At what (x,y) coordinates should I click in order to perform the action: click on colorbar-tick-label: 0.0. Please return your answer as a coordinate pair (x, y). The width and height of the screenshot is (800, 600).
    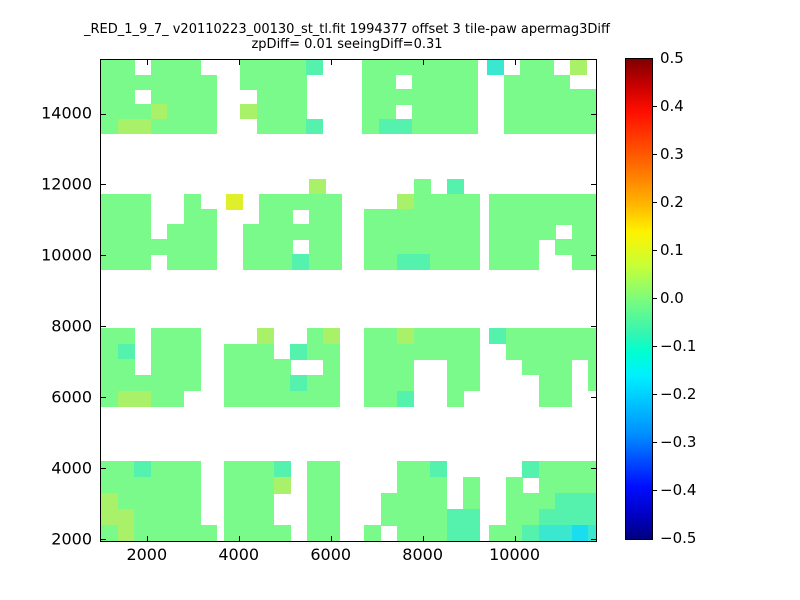
    Looking at the image, I should click on (672, 298).